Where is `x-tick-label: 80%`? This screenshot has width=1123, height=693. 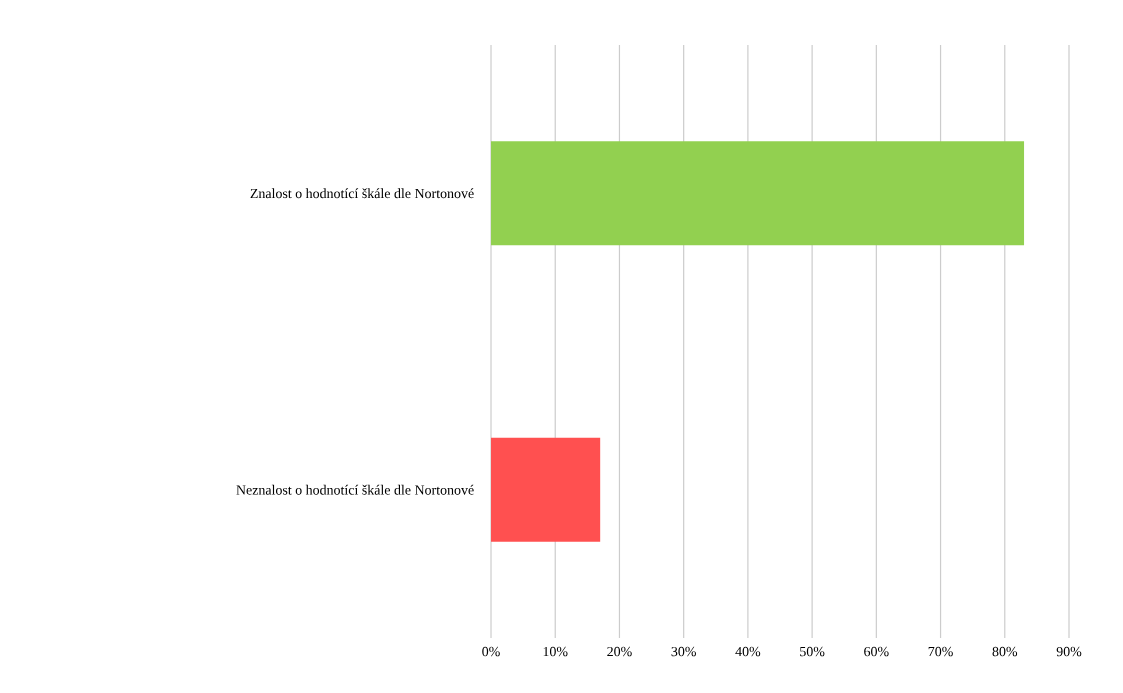
x-tick-label: 80% is located at coordinates (1005, 651).